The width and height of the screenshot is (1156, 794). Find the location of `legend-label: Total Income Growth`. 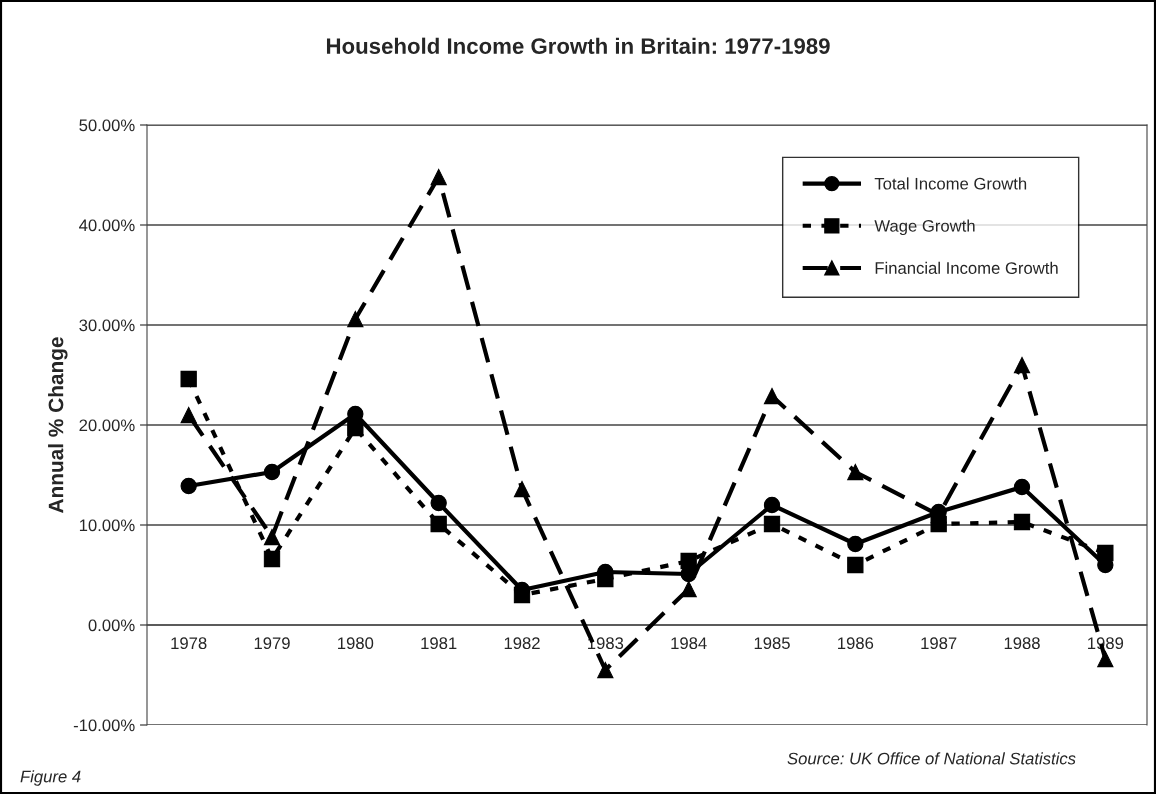

legend-label: Total Income Growth is located at coordinates (950, 183).